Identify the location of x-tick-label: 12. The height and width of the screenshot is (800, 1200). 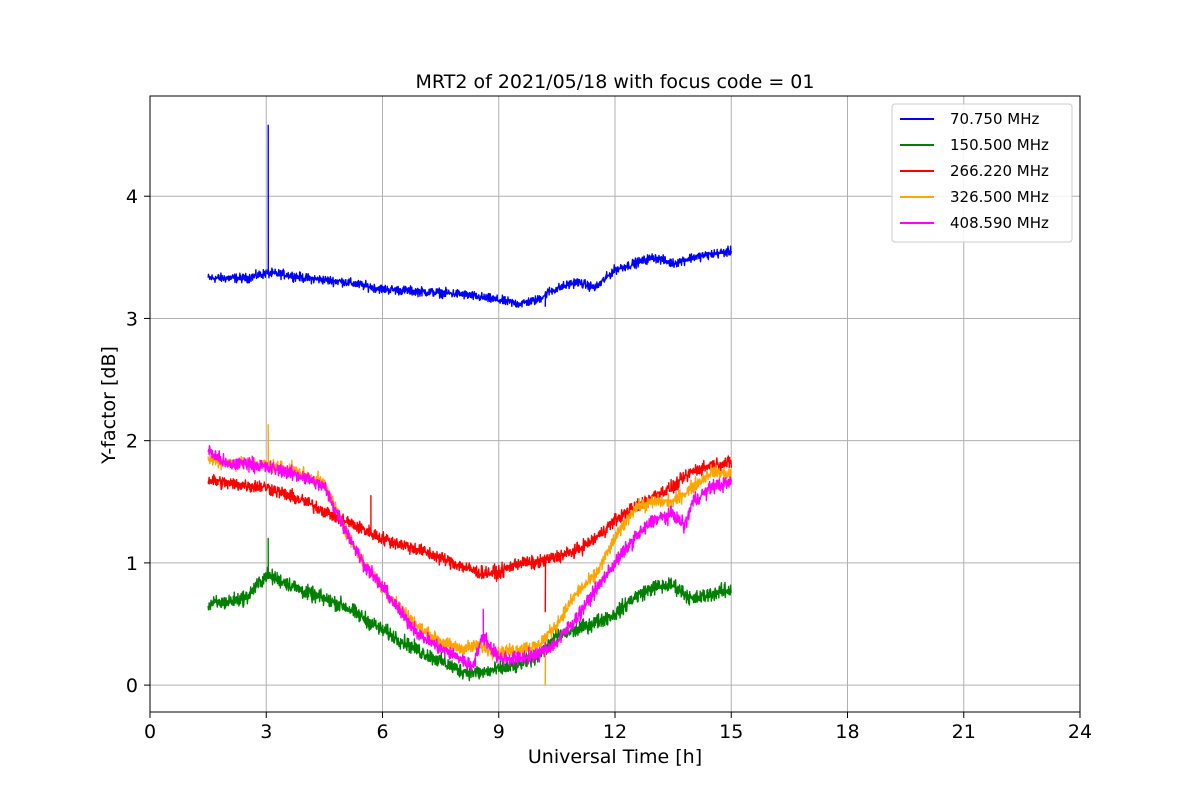
(615, 732).